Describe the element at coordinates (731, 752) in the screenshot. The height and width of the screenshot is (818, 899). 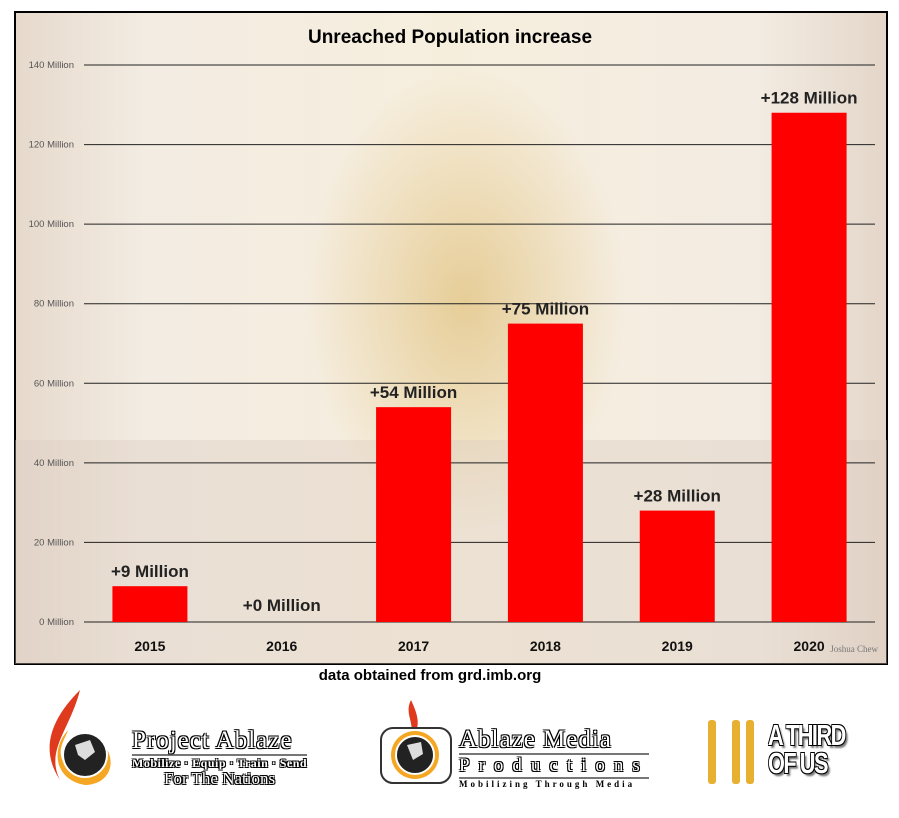
I see `a-third-of-us-bars-icon` at that location.